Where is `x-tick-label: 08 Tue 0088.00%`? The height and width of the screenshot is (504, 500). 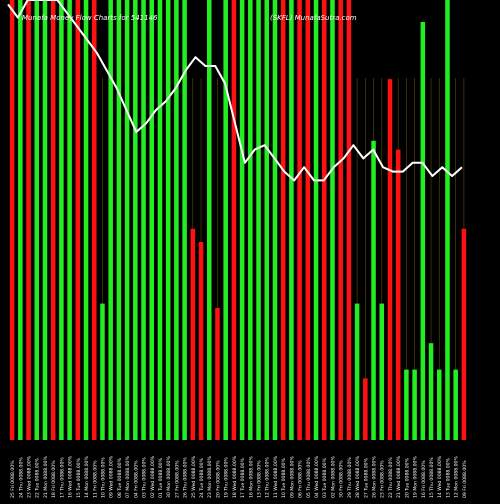 x-tick-label: 08 Tue 0088.00% is located at coordinates (120, 477).